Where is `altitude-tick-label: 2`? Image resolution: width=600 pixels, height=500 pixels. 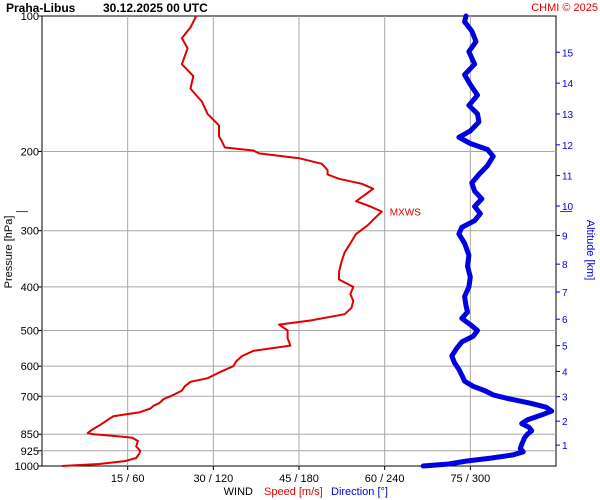
altitude-tick-label: 2 is located at coordinates (565, 422).